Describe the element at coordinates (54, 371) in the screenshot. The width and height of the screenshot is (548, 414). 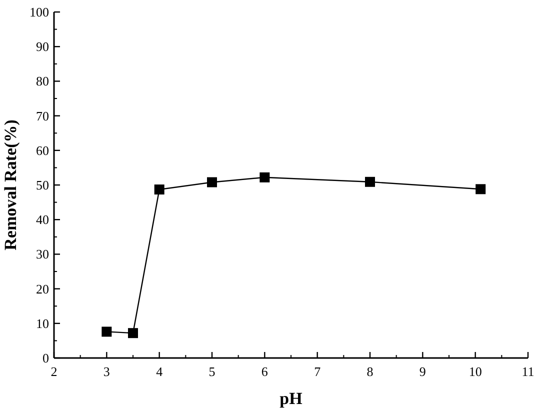
I see `x-tick-label: 2` at that location.